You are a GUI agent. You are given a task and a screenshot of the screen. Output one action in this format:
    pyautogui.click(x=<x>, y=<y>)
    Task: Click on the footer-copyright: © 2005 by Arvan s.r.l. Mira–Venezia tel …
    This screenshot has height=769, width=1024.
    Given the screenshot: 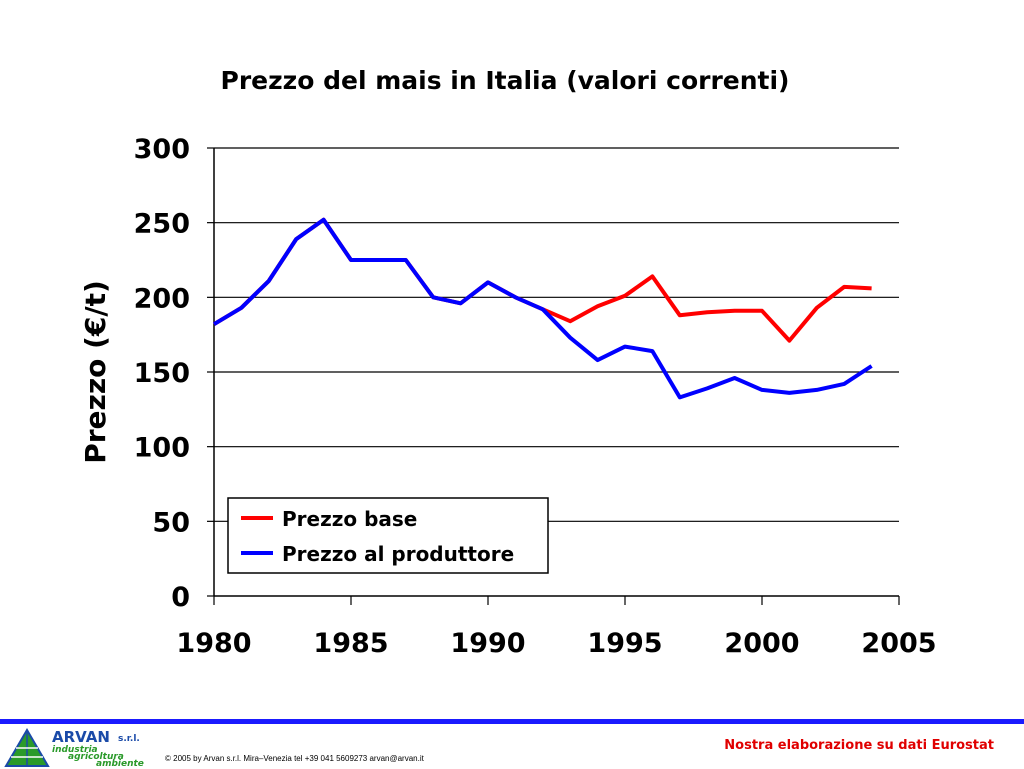 What is the action you would take?
    pyautogui.click(x=294, y=758)
    